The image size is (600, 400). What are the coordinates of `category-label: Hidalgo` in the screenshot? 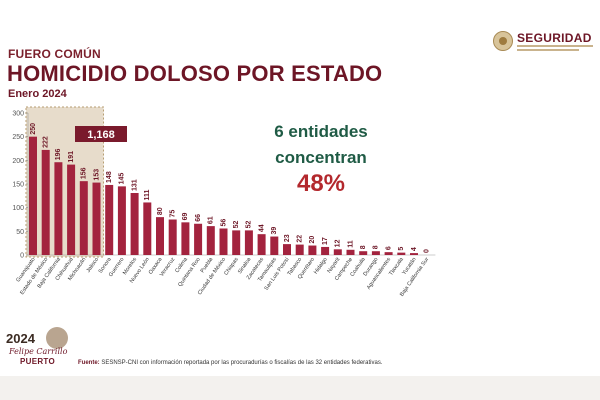 It's located at (321, 266).